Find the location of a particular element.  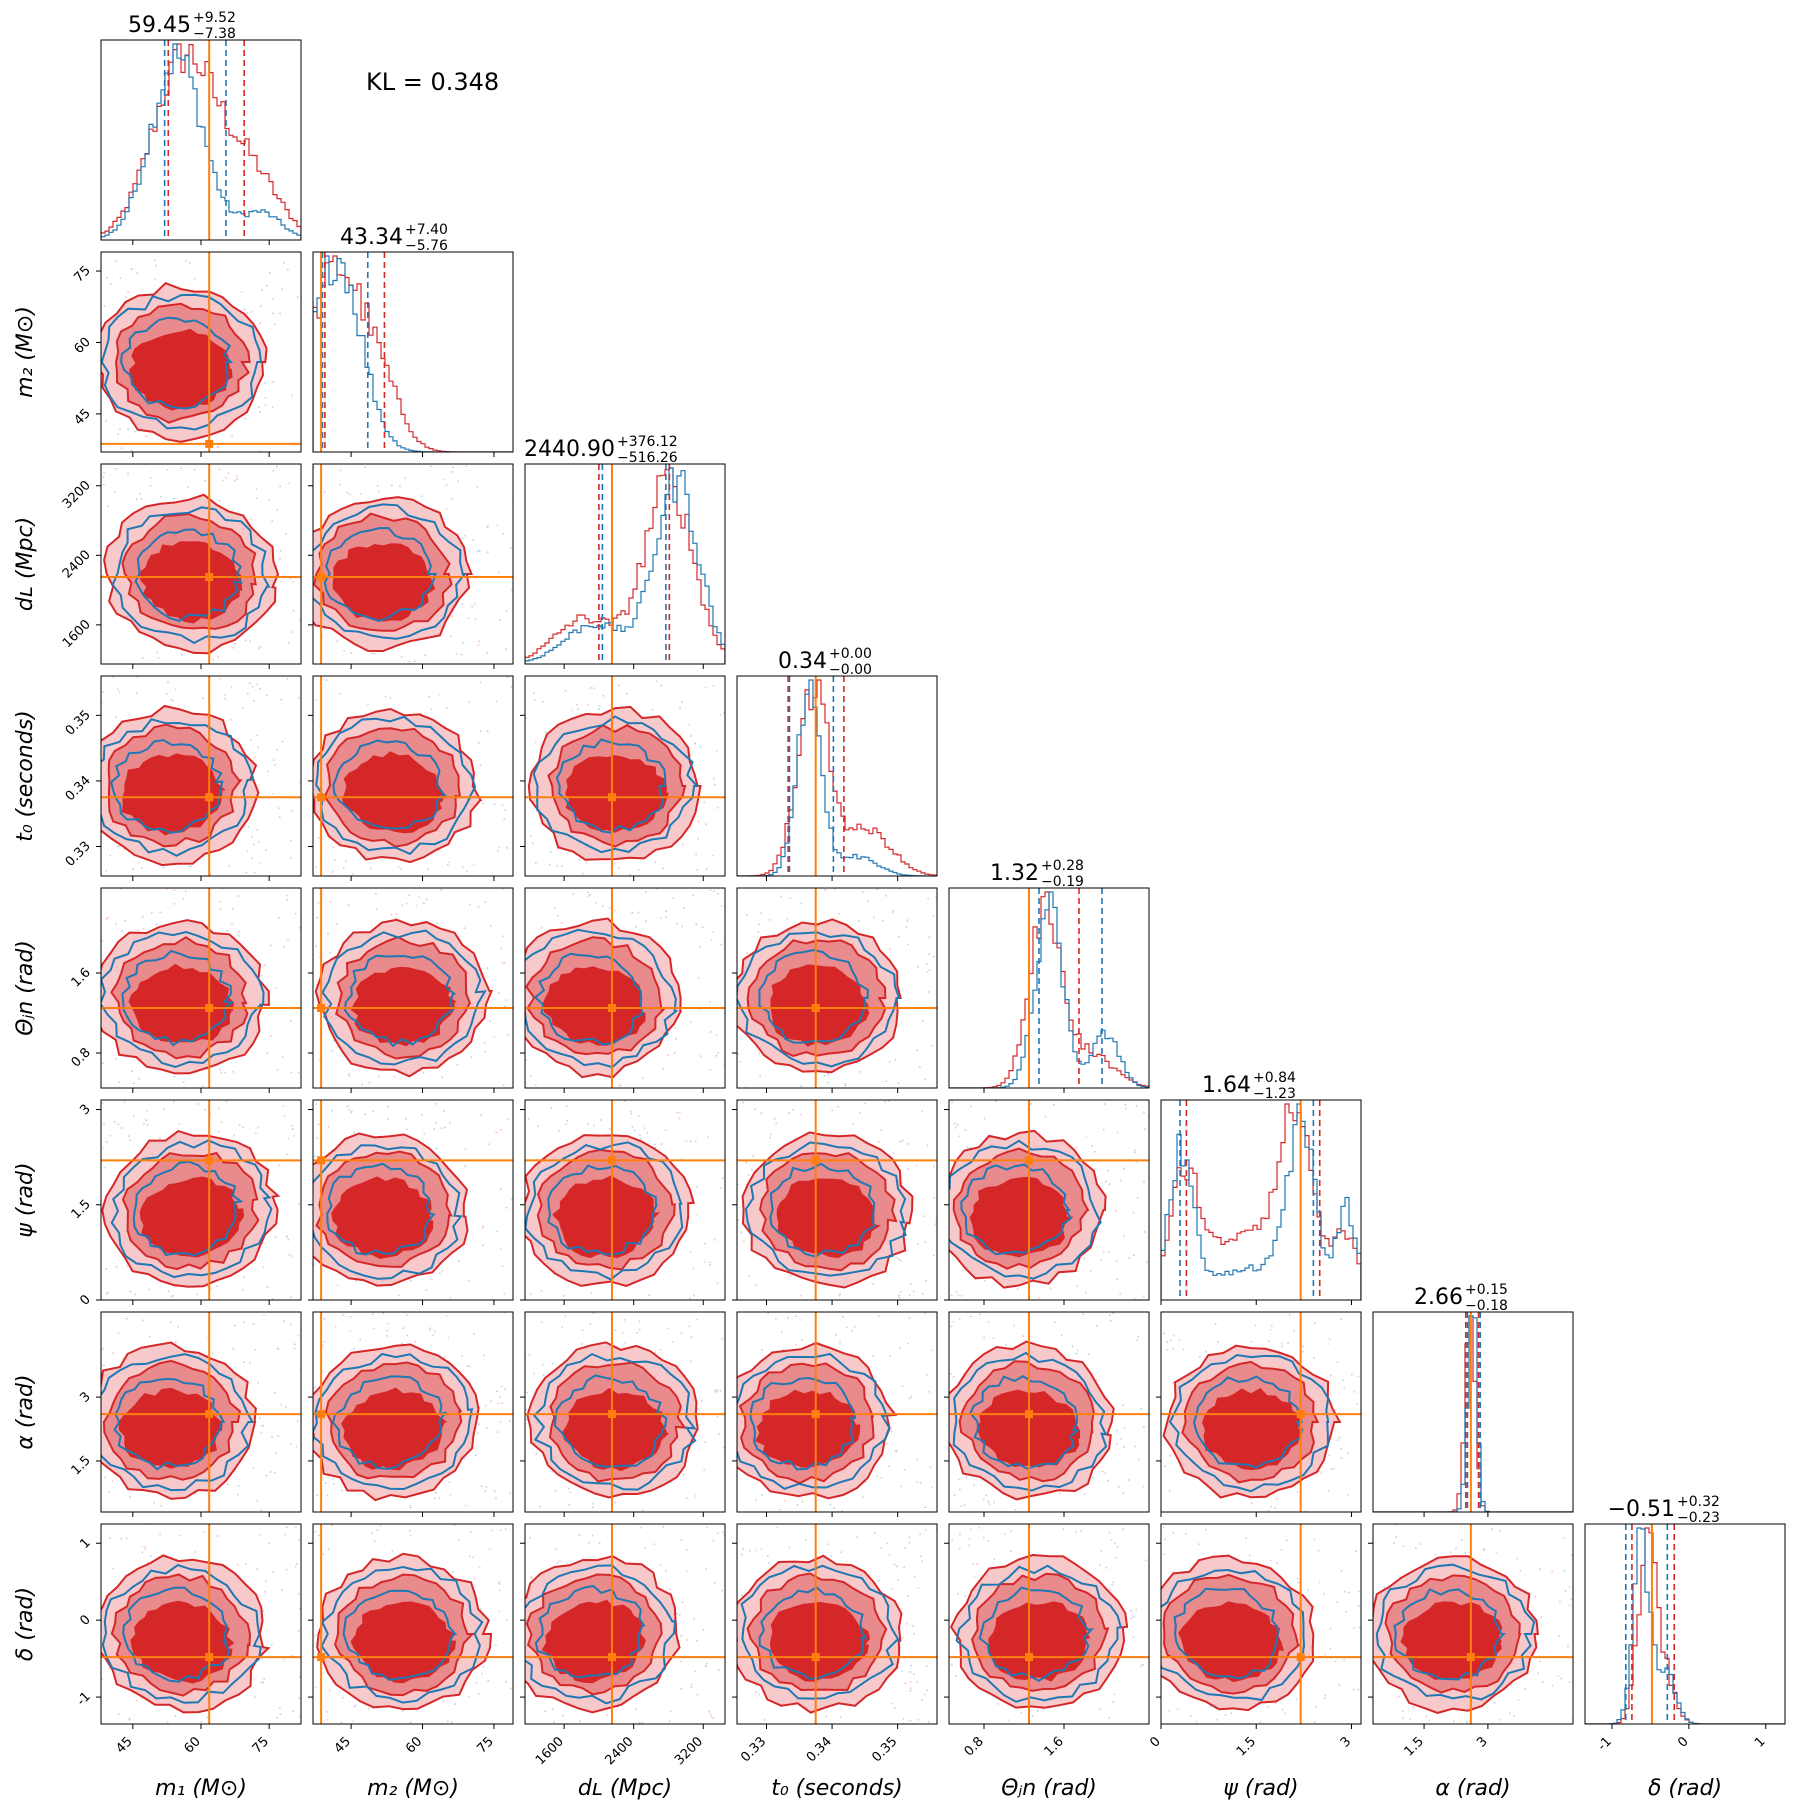

panel-title-value: 1.32 is located at coordinates (1014, 873).